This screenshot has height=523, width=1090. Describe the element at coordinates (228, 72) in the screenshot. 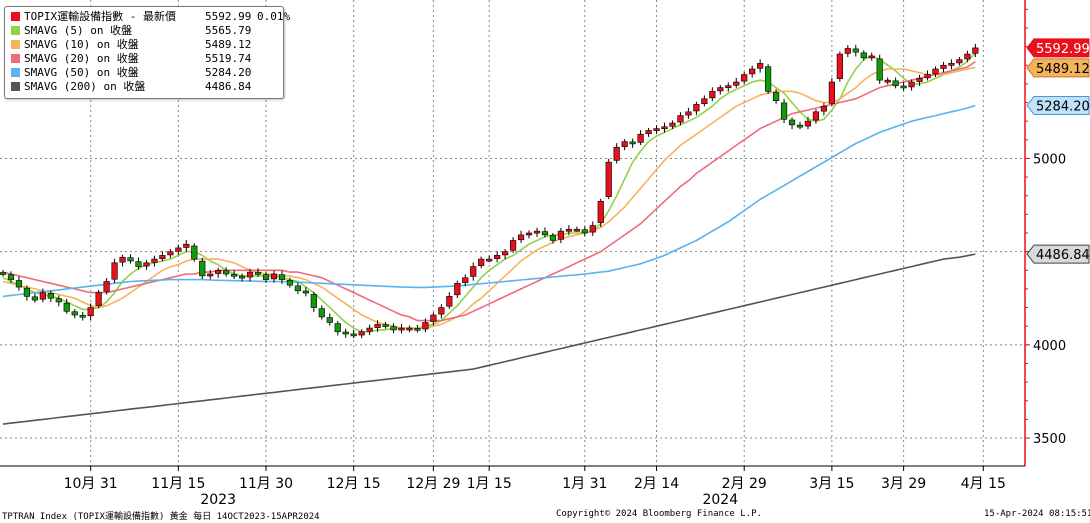

I see `legend-value: 5284.20` at that location.